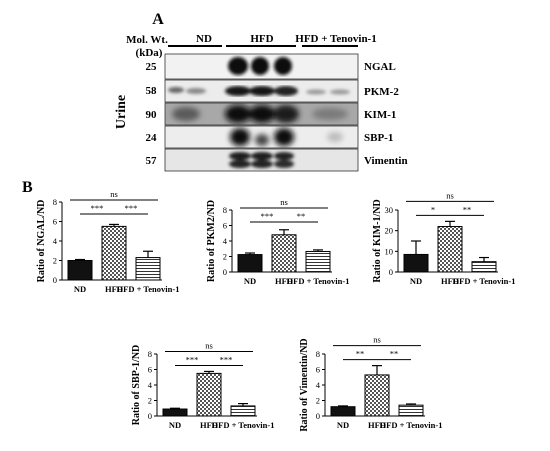  Describe the element at coordinates (378, 138) in the screenshot. I see `protein-sbp1: SBP-1` at that location.